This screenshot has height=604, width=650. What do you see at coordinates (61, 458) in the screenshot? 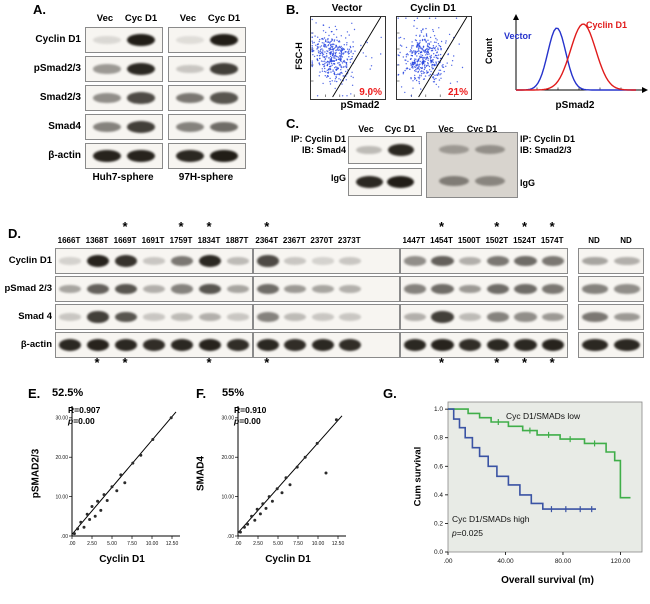
I see `y-tick-label: 20.00` at bounding box center [61, 458].